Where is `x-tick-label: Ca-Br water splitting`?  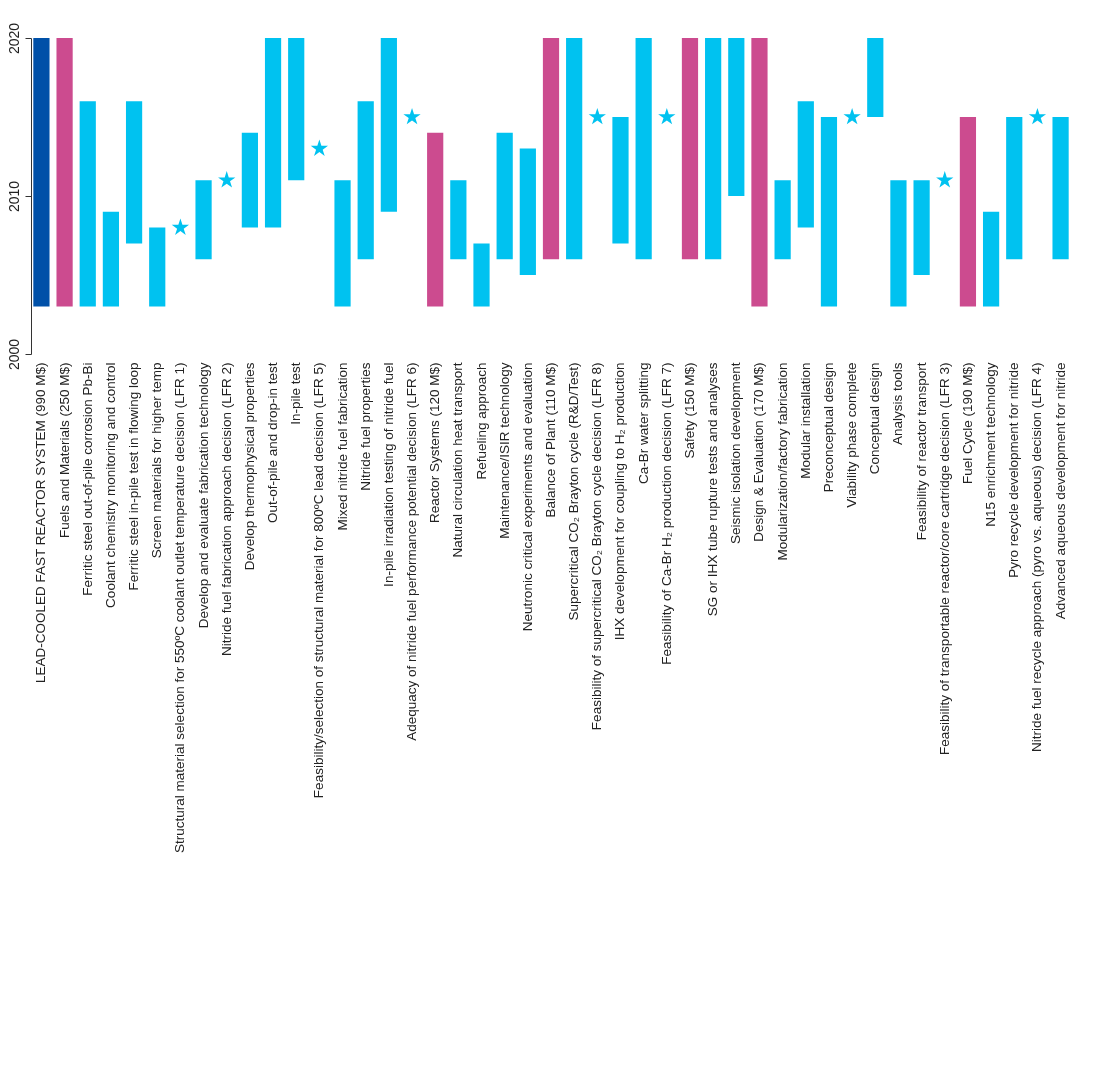 x-tick-label: Ca-Br water splitting is located at coordinates (643, 423).